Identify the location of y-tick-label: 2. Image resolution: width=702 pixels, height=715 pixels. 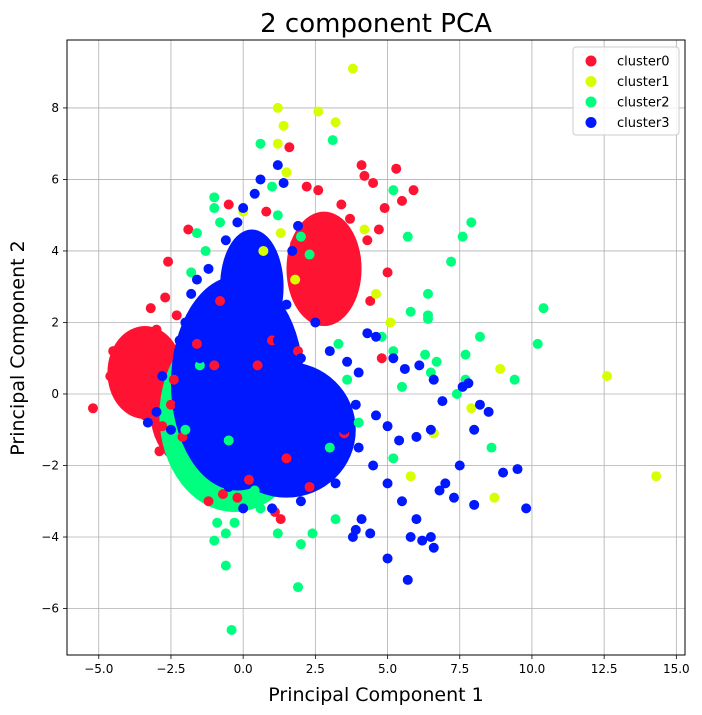
(55, 322).